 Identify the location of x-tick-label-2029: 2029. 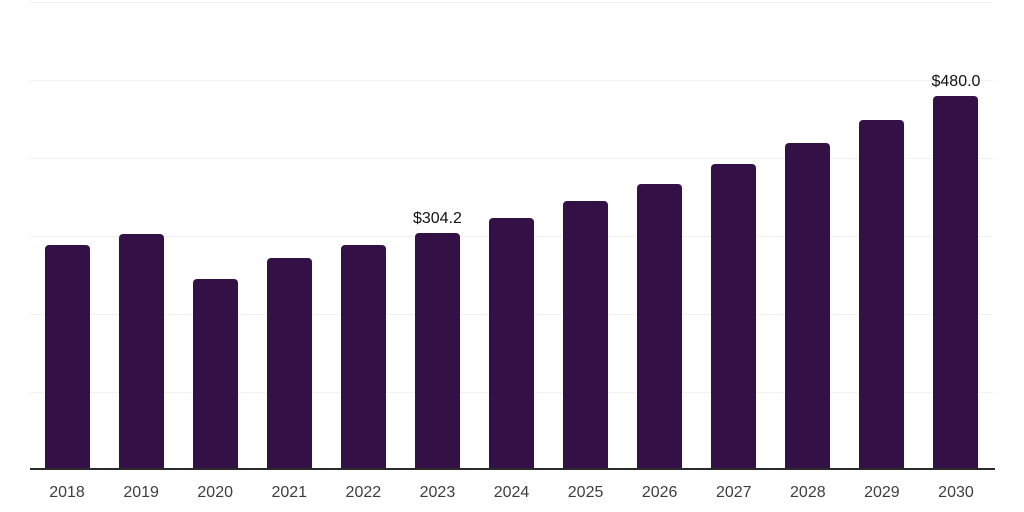
(882, 492).